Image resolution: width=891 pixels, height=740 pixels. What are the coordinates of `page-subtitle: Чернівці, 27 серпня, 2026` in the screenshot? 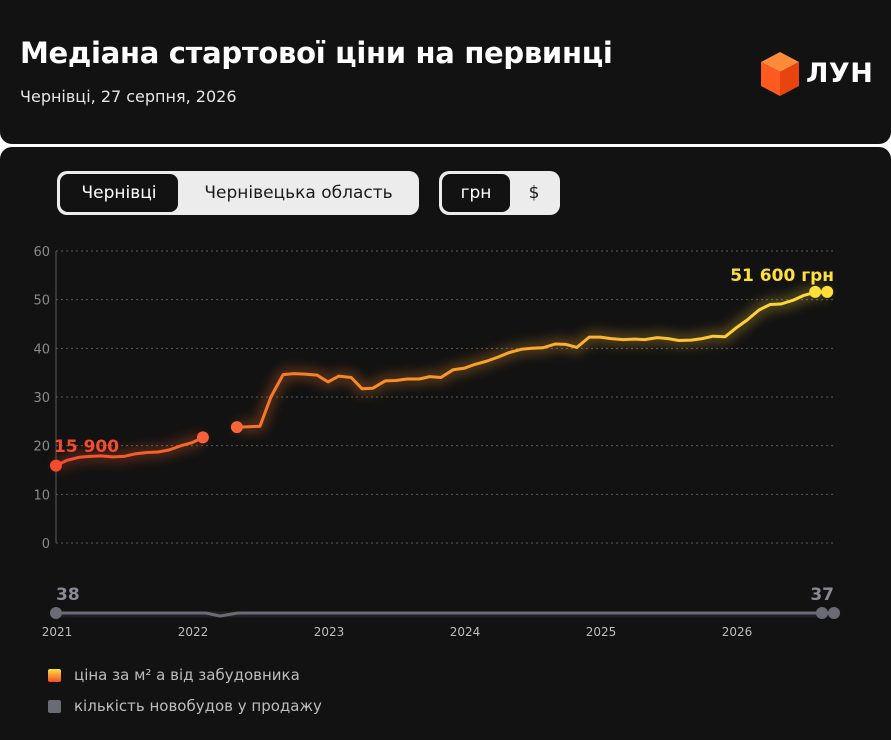 It's located at (128, 96).